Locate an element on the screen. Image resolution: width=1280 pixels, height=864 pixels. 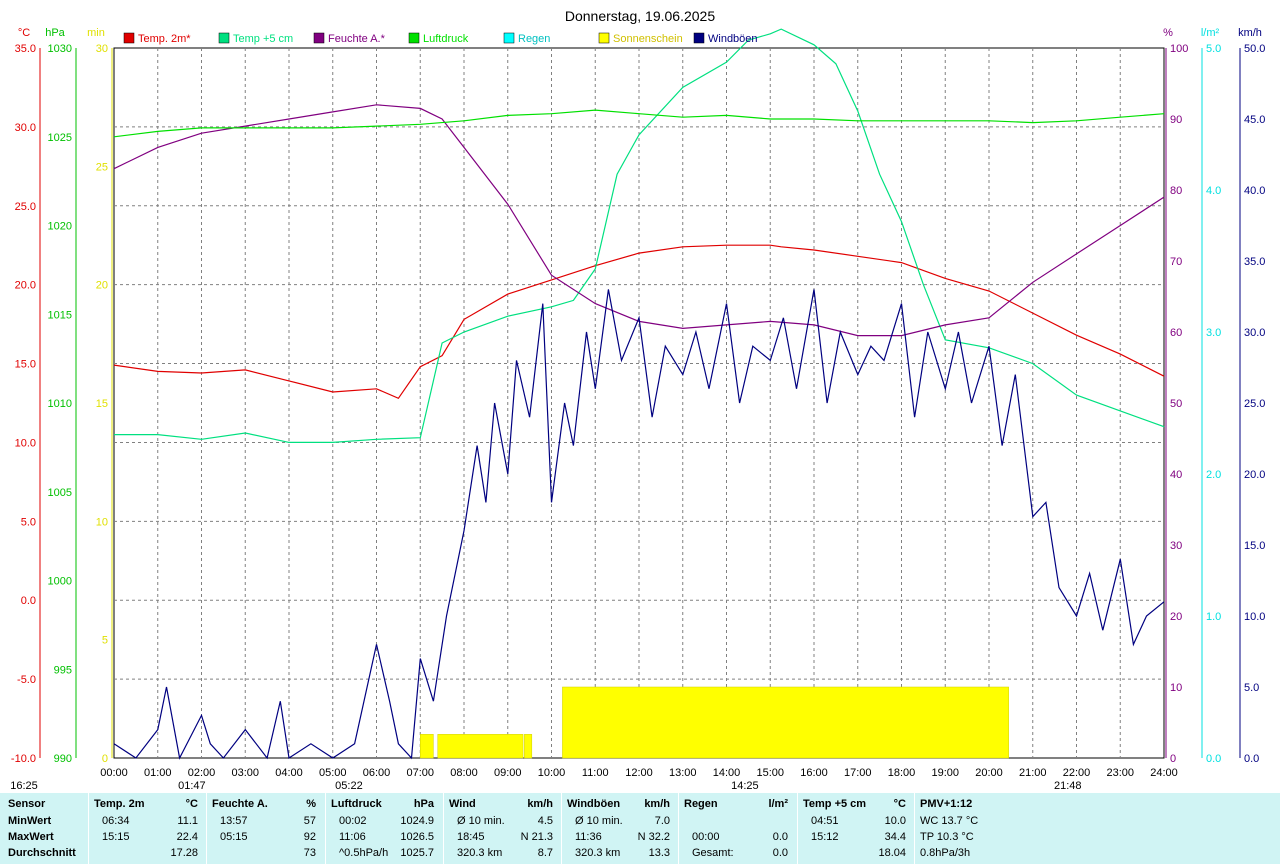
pressure-tick-label: 1020 is located at coordinates (60, 227).